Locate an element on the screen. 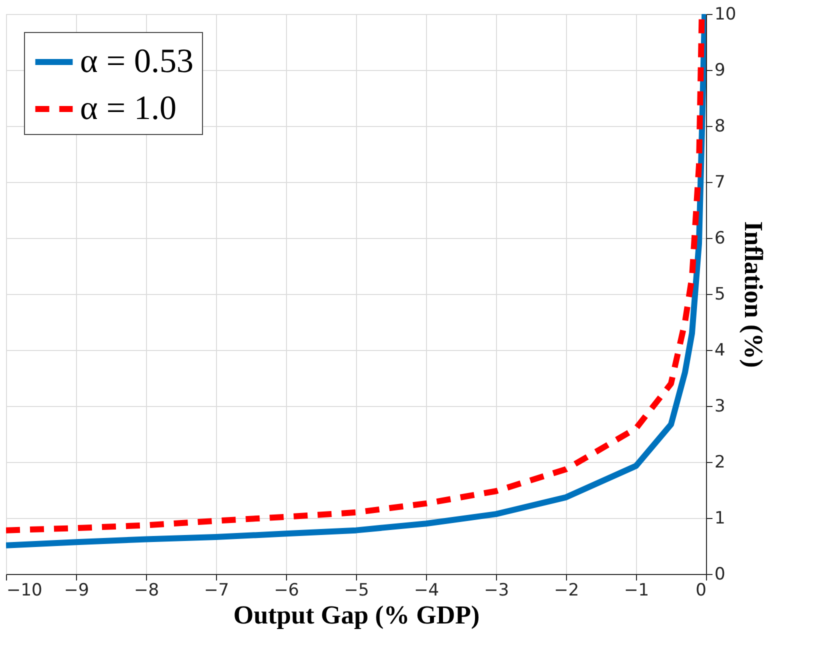 This screenshot has height=659, width=813. x-tick-label: −8 is located at coordinates (147, 590).